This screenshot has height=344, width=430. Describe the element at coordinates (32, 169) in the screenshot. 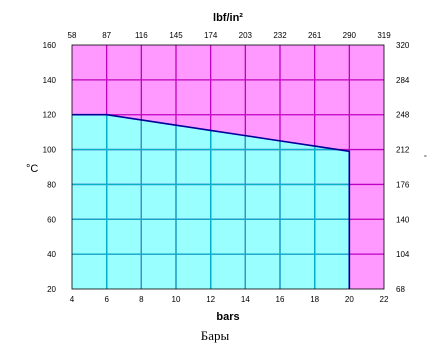

I see `y-axis-title: °C` at that location.